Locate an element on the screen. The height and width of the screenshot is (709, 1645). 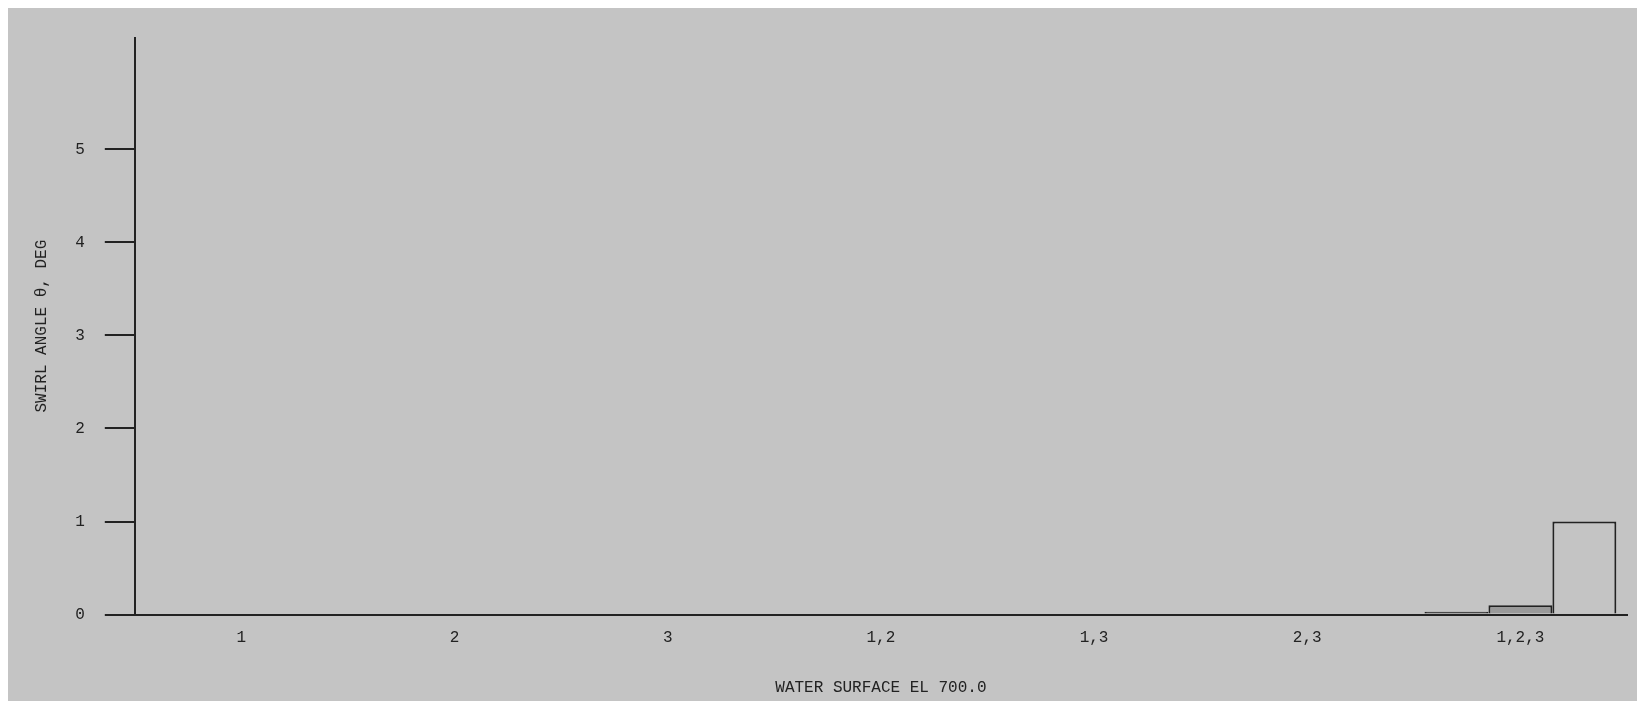
x-axis-title: WATER SURFACE EL 700.0 is located at coordinates (881, 687).